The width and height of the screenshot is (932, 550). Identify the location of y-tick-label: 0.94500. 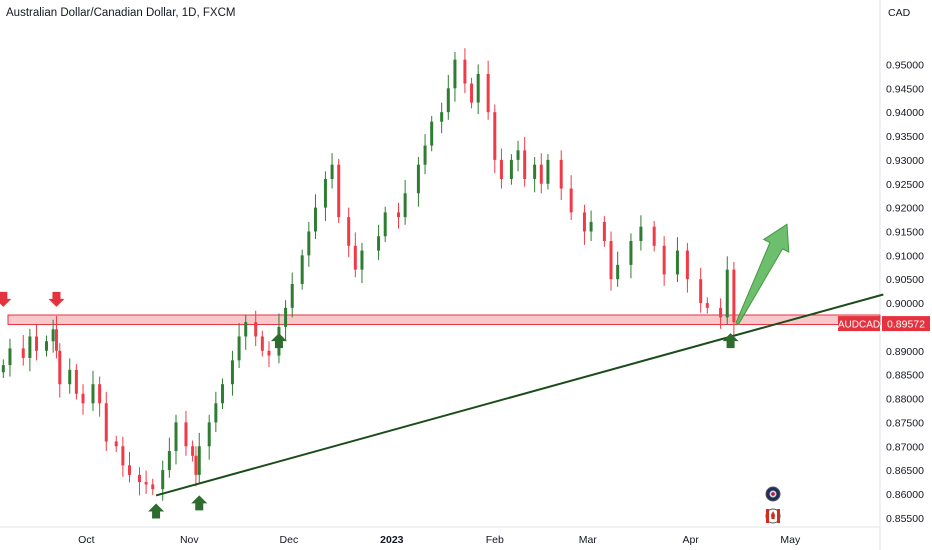
(905, 89).